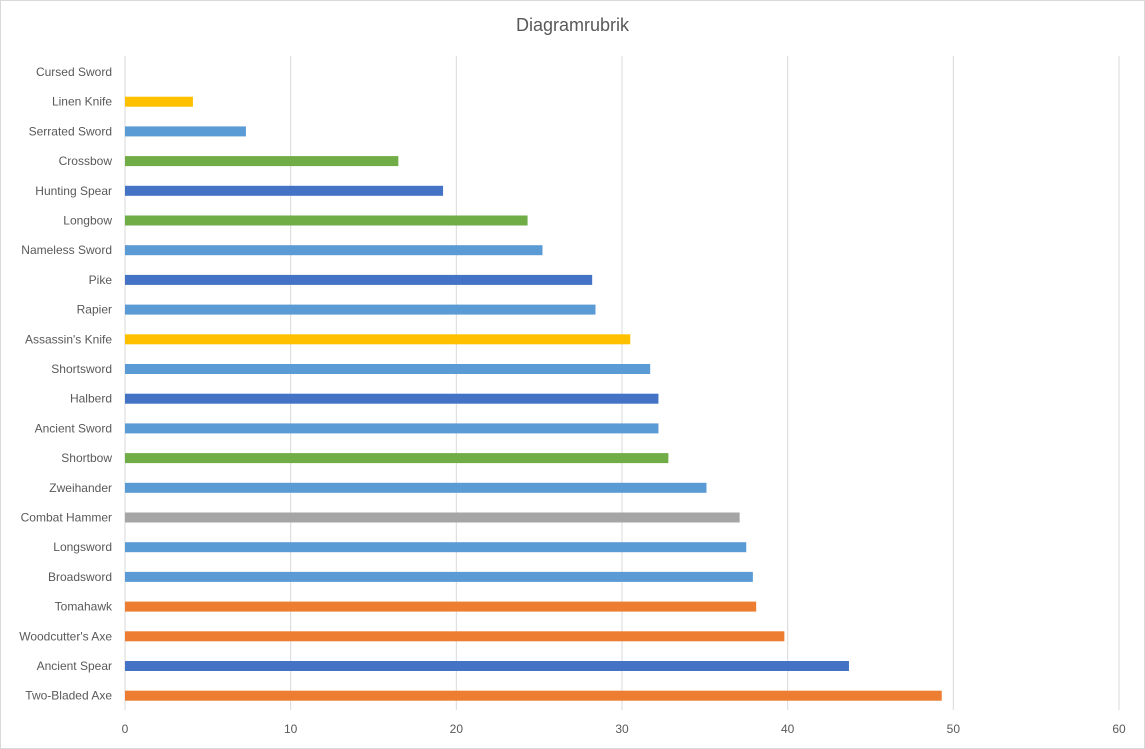  I want to click on category-label: Serrated Sword, so click(70, 131).